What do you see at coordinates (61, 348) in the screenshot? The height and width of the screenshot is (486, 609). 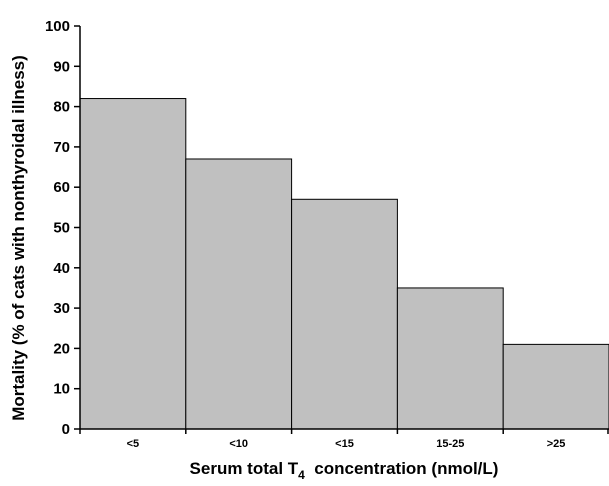 I see `y-tick-label: 20` at bounding box center [61, 348].